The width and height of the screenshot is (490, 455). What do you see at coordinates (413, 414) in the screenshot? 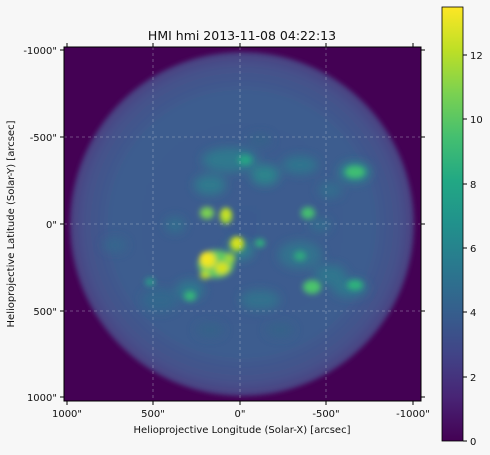
I see `x-tick-label: -1000"` at bounding box center [413, 414].